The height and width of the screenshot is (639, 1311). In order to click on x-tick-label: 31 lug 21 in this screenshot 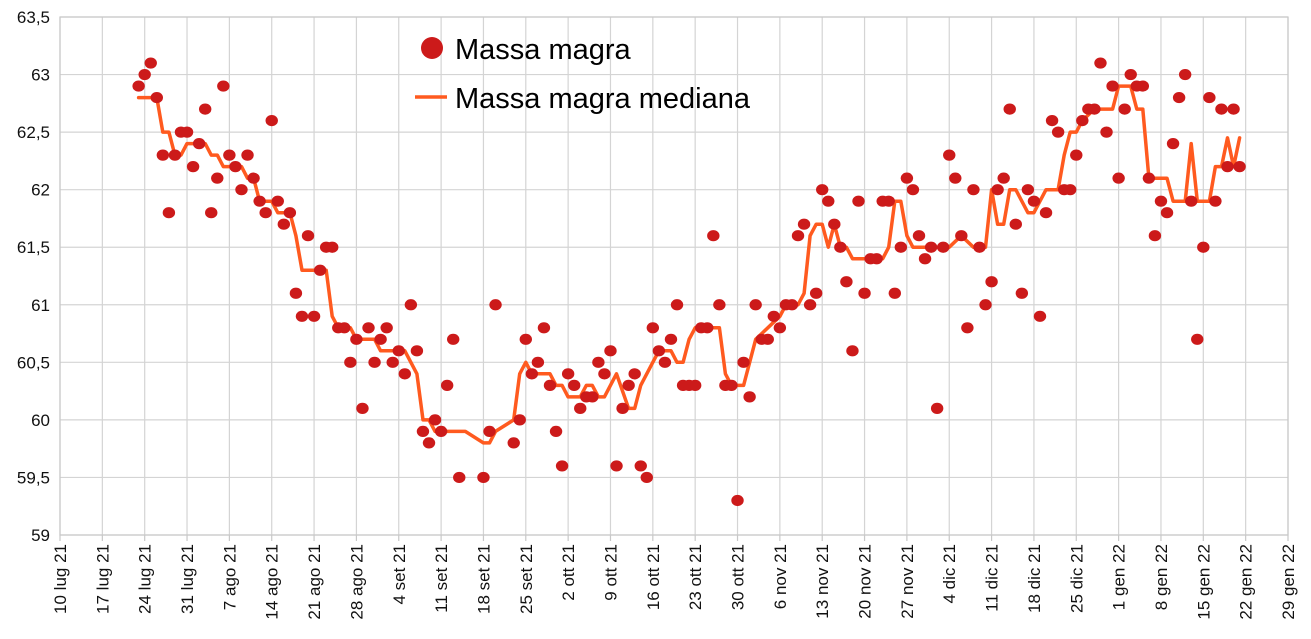, I will do `click(187, 579)`.